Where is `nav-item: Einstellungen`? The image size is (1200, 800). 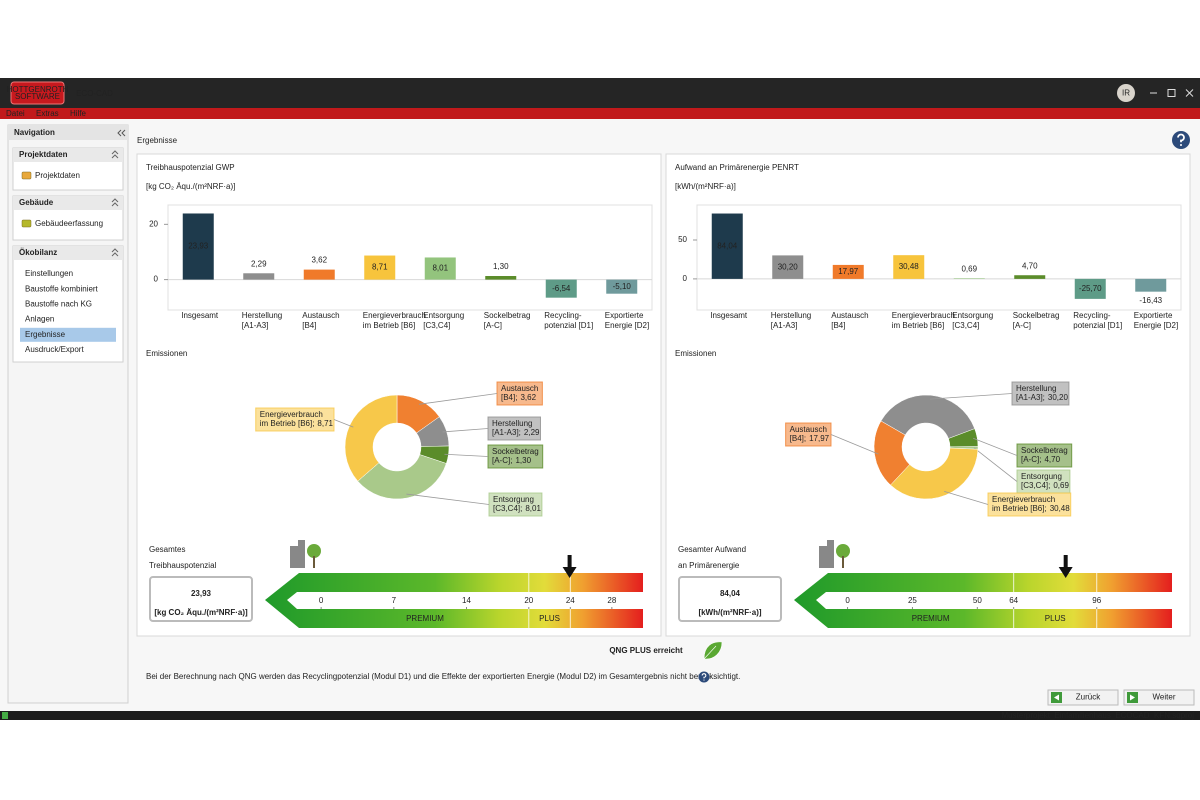
nav-item: Einstellungen is located at coordinates (49, 273).